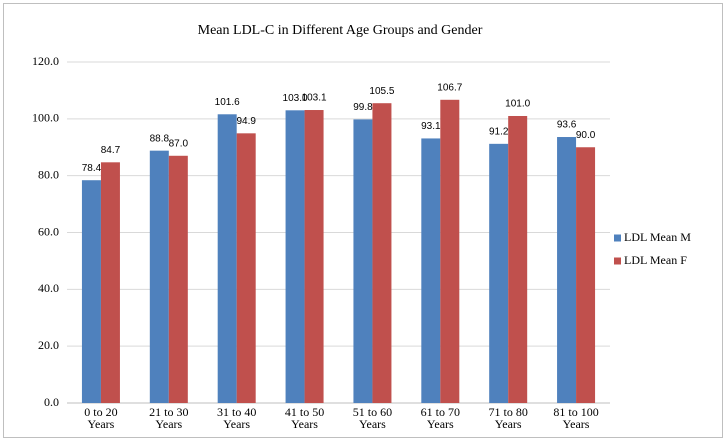 Image resolution: width=726 pixels, height=441 pixels. Describe the element at coordinates (237, 418) in the screenshot. I see `x-tick-label: 31 to 40 Years` at that location.